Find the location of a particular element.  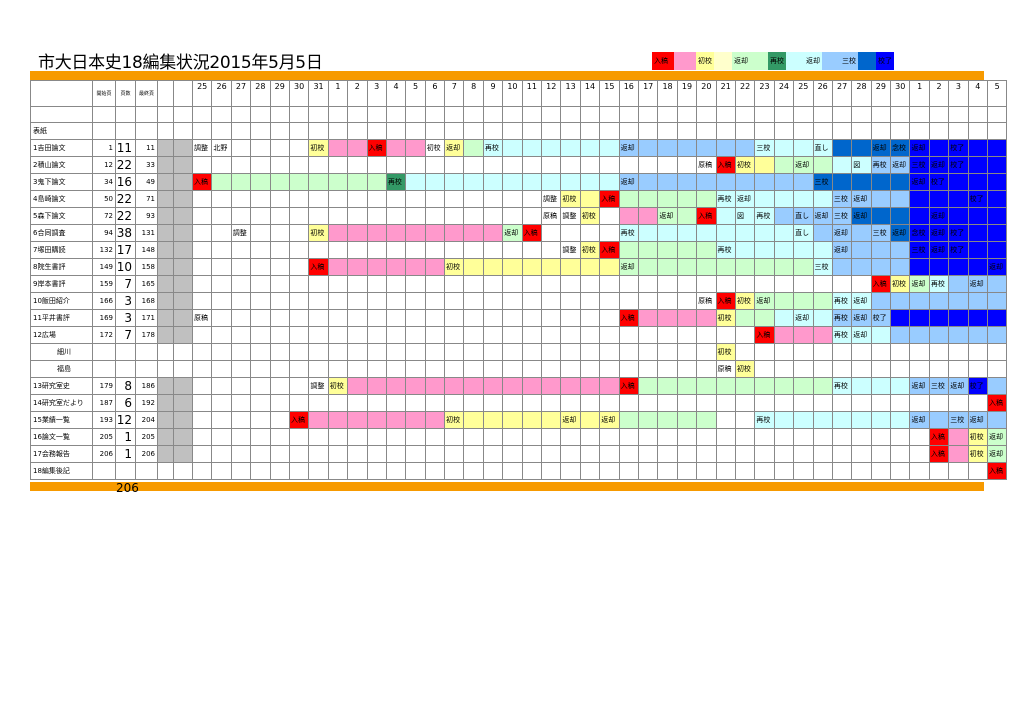

date-header: 7 is located at coordinates (454, 93).